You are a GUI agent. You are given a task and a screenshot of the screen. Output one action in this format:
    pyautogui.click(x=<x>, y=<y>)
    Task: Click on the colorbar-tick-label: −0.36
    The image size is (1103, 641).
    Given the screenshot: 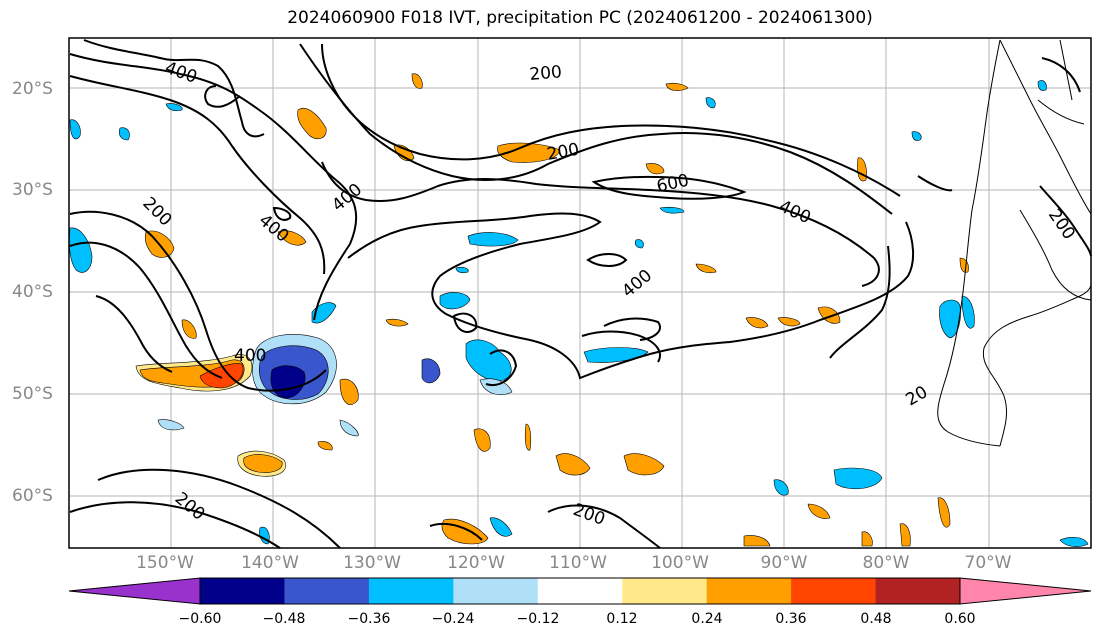 What is the action you would take?
    pyautogui.click(x=369, y=619)
    